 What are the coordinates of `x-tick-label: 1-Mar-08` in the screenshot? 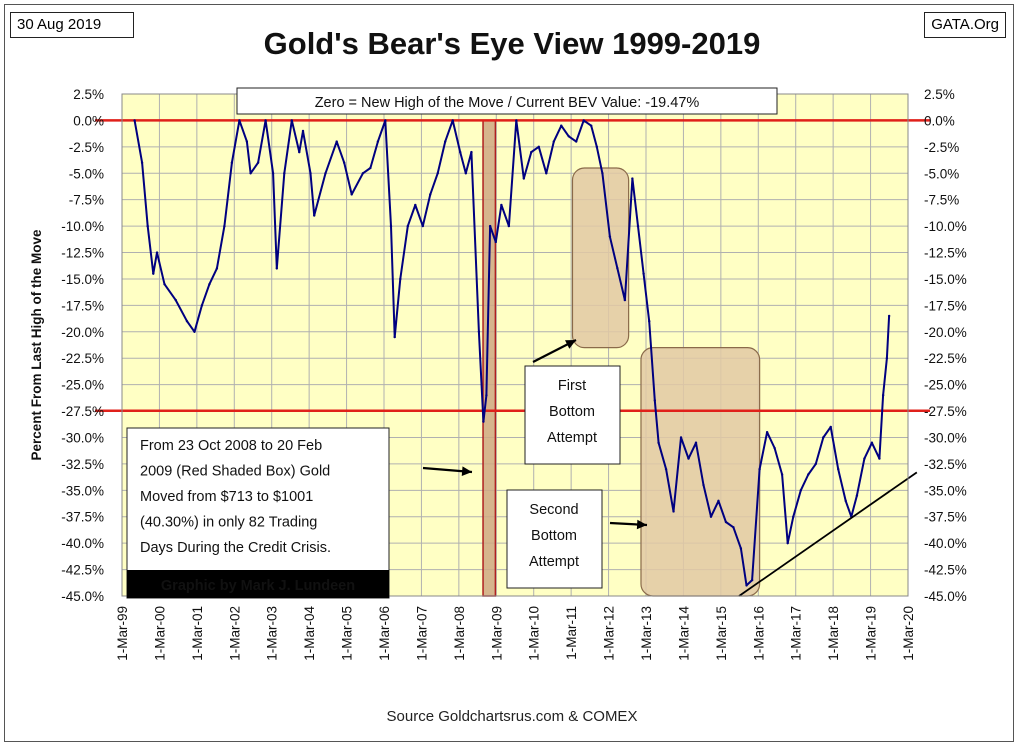 It's located at (459, 633).